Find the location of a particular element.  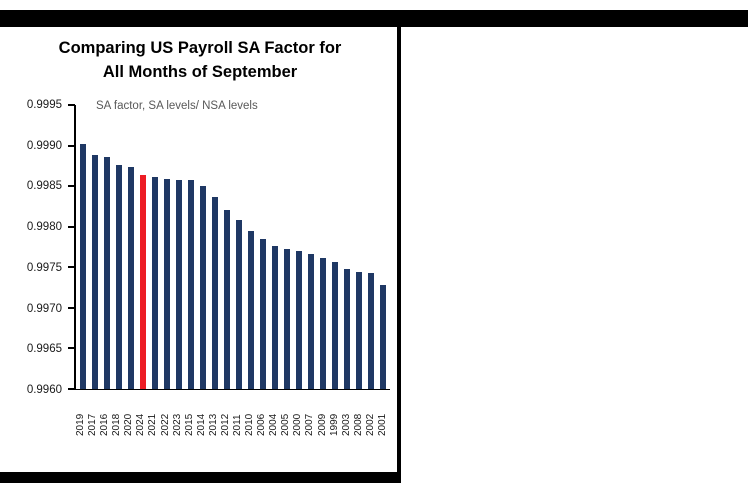

x-slot: 2015 is located at coordinates (189, 414).